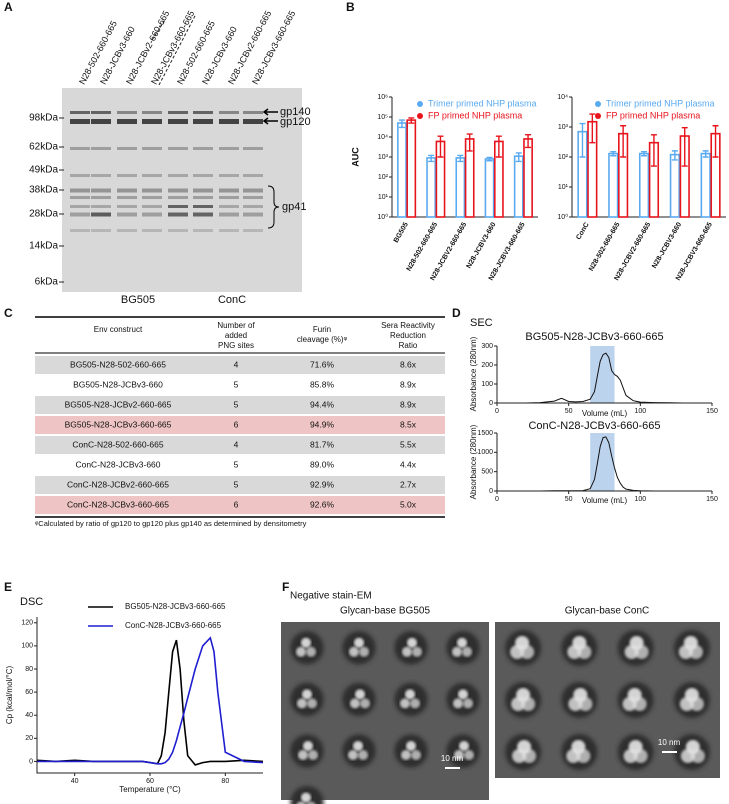 The width and height of the screenshot is (729, 804). What do you see at coordinates (294, 207) in the screenshot?
I see `band-label: gp41` at bounding box center [294, 207].